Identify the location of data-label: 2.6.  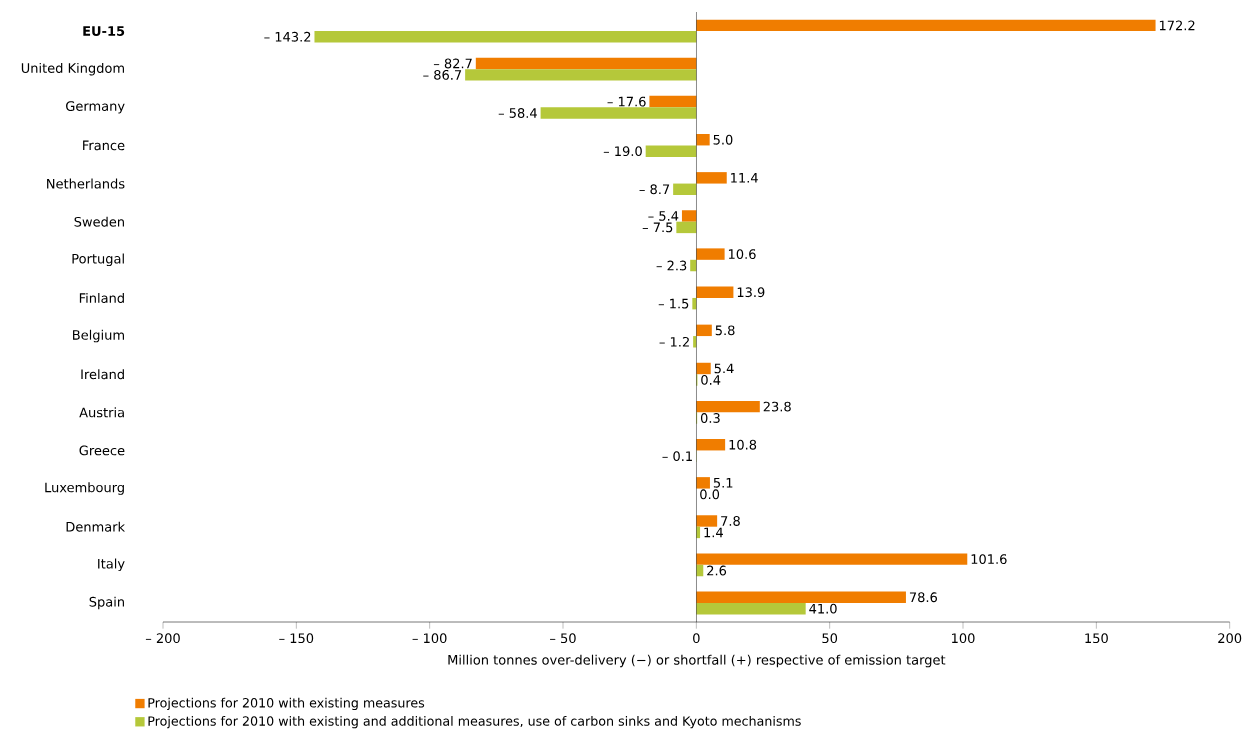
(717, 570).